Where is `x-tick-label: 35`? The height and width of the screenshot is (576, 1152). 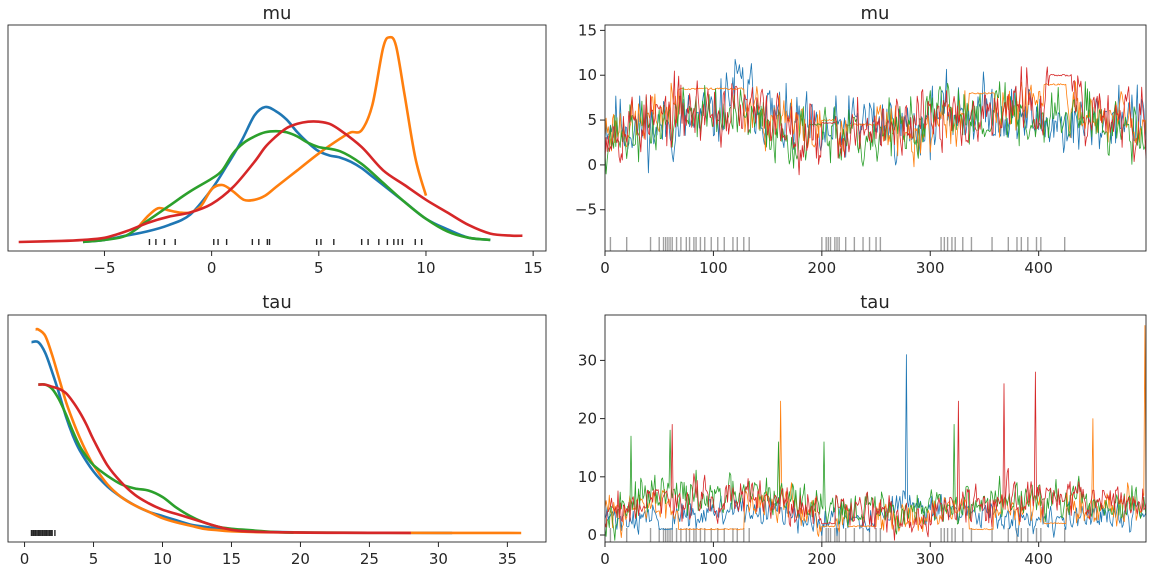
x-tick-label: 35 is located at coordinates (507, 559).